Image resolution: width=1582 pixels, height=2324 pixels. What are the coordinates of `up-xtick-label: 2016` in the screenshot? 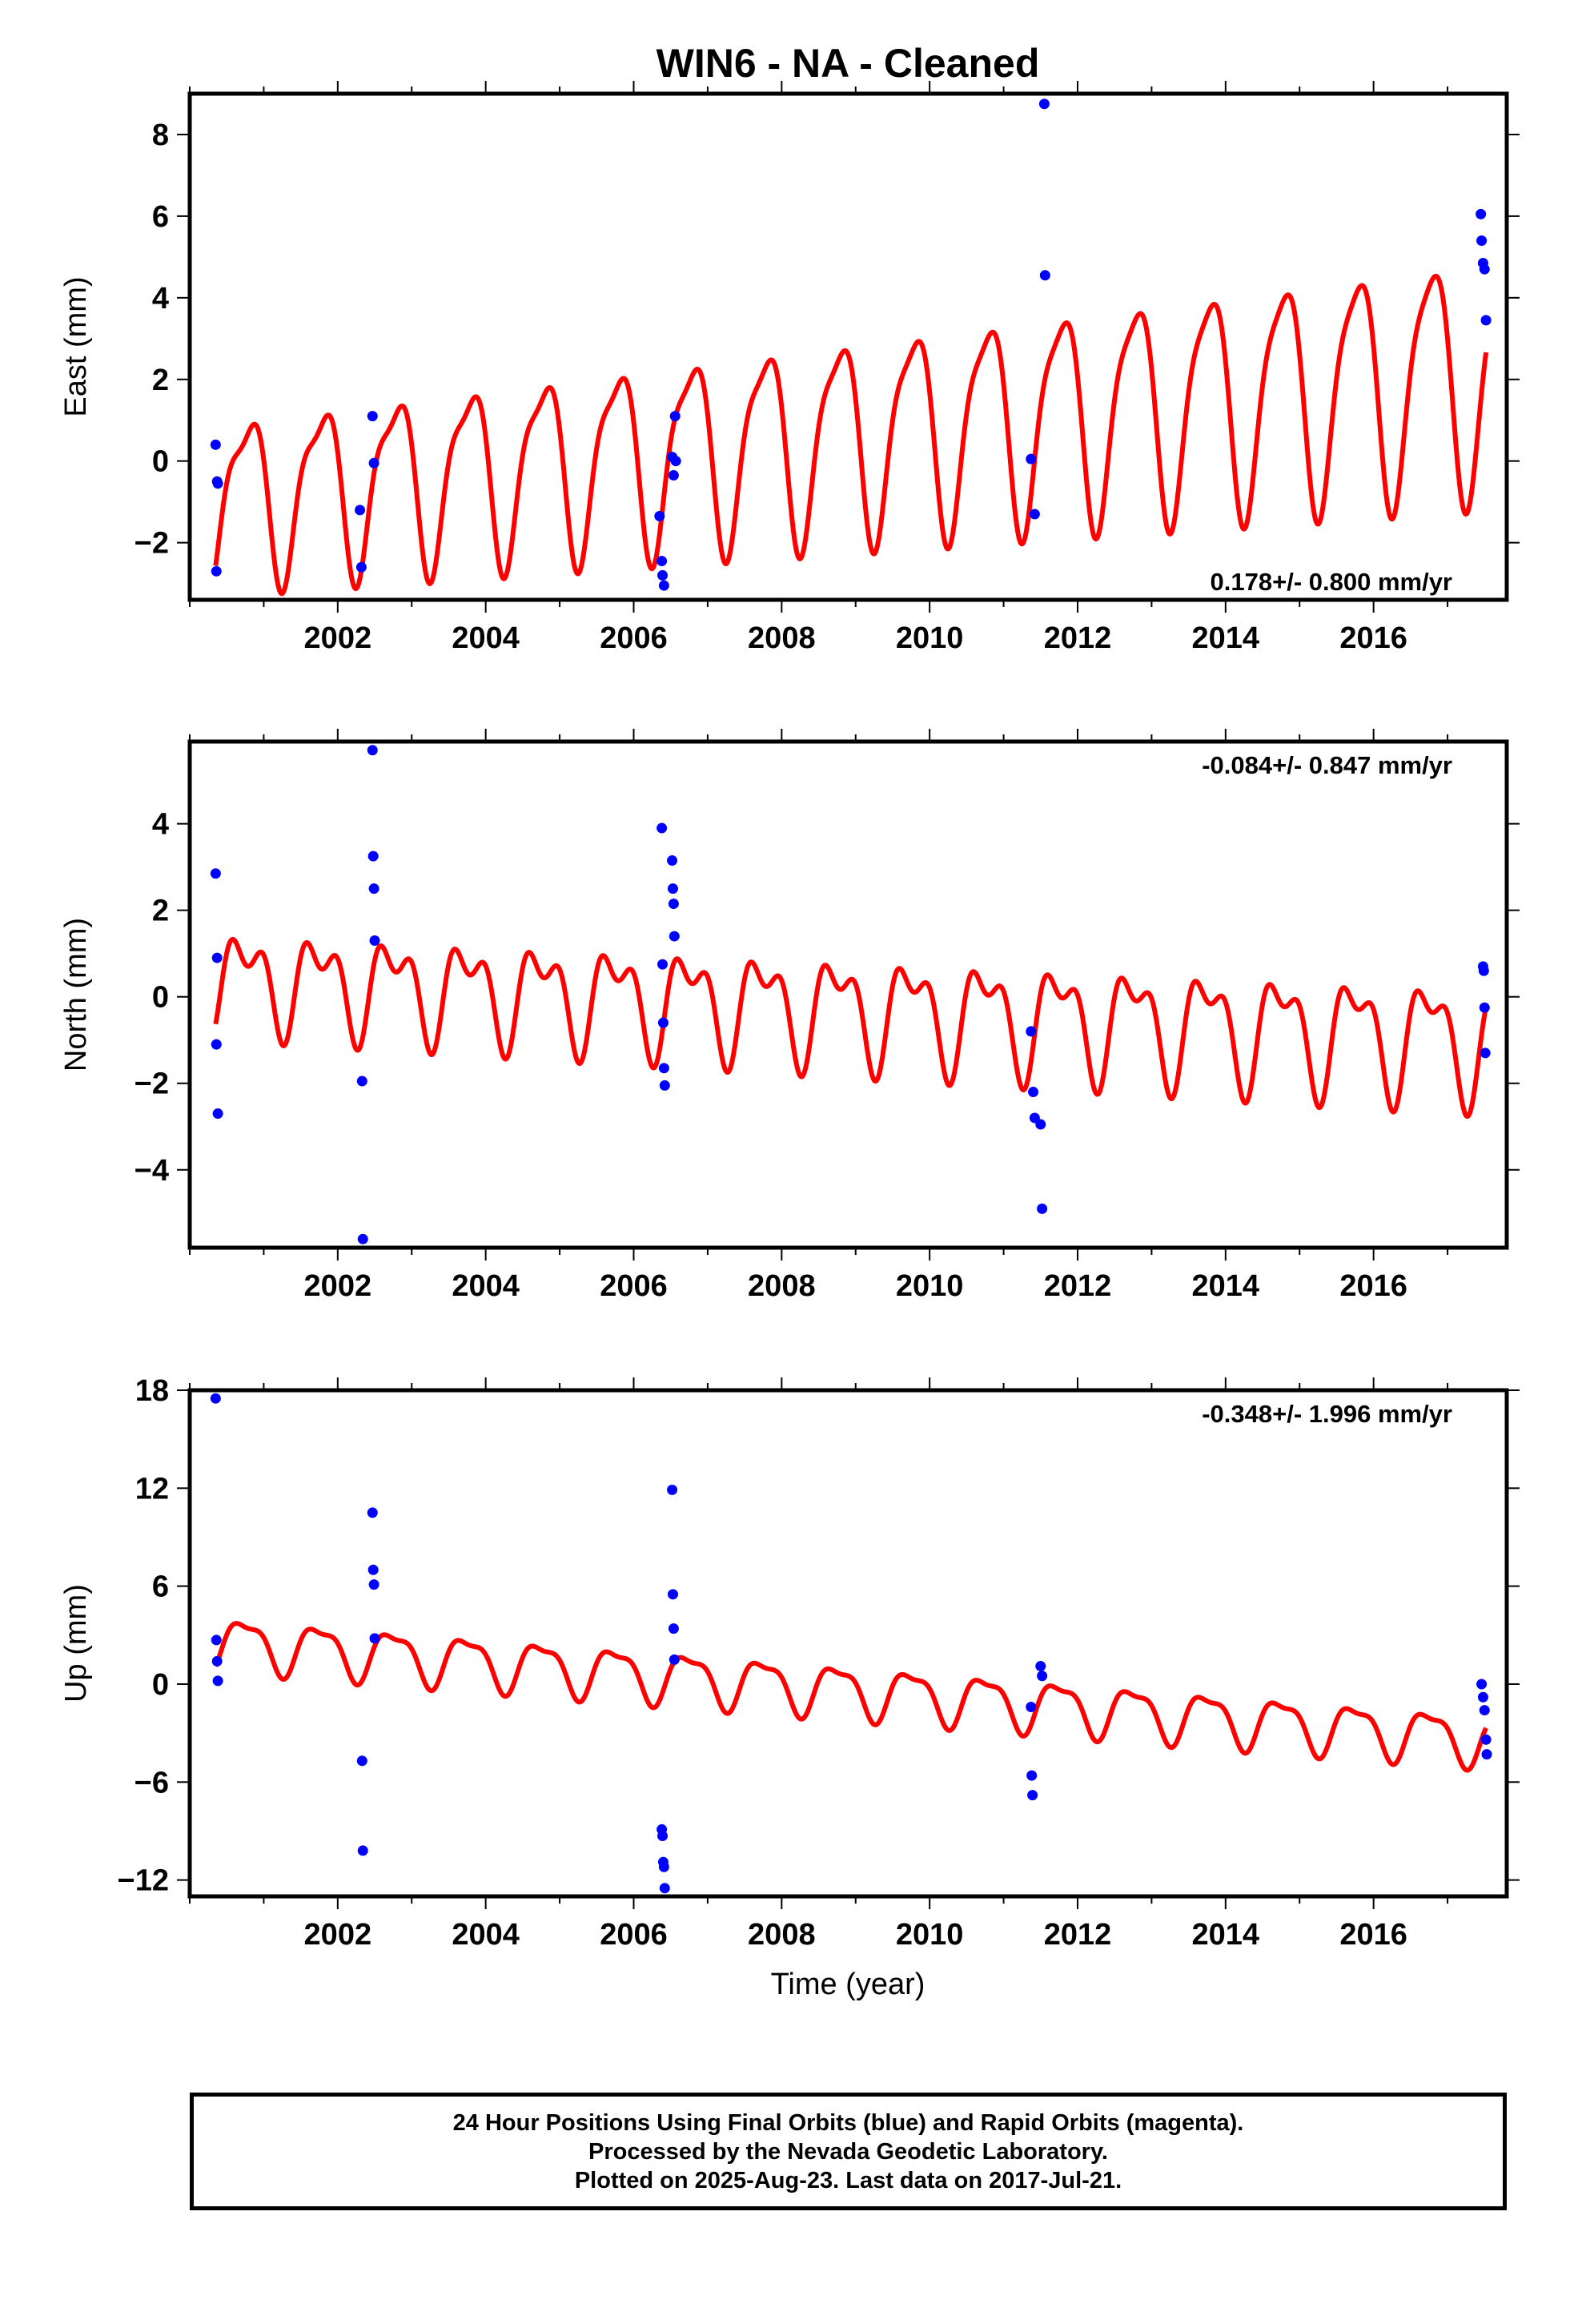 It's located at (1373, 1935).